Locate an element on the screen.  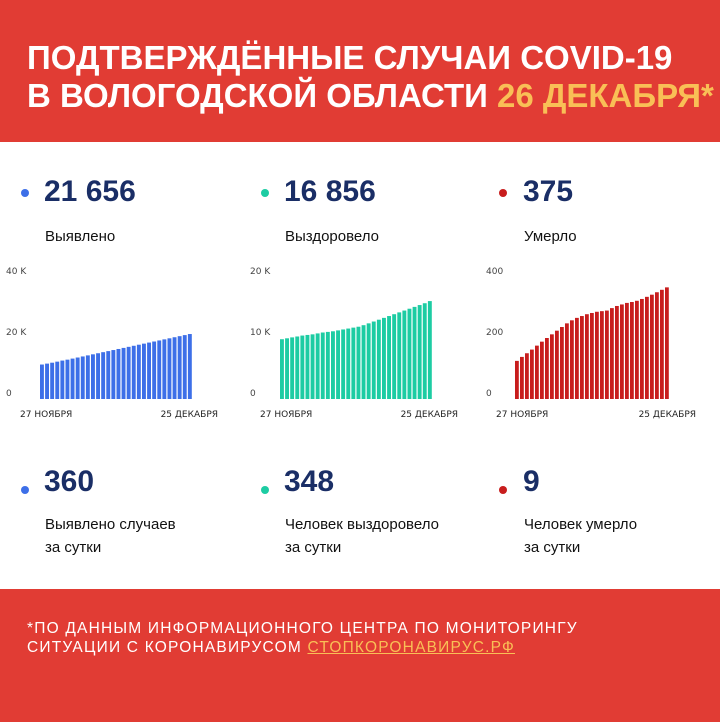
y-tick-label: 10 K is located at coordinates (260, 333).